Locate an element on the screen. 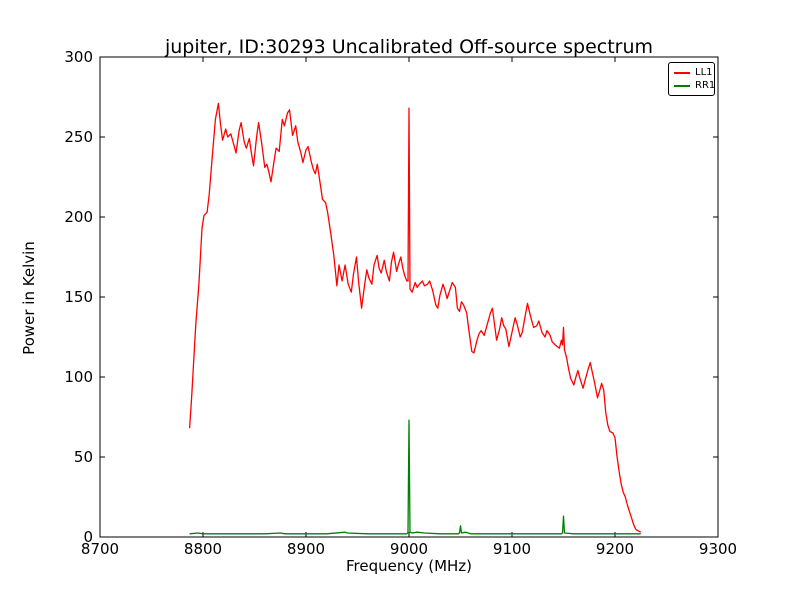 Image resolution: width=800 pixels, height=600 pixels. x-tick-label: 8900 is located at coordinates (306, 549).